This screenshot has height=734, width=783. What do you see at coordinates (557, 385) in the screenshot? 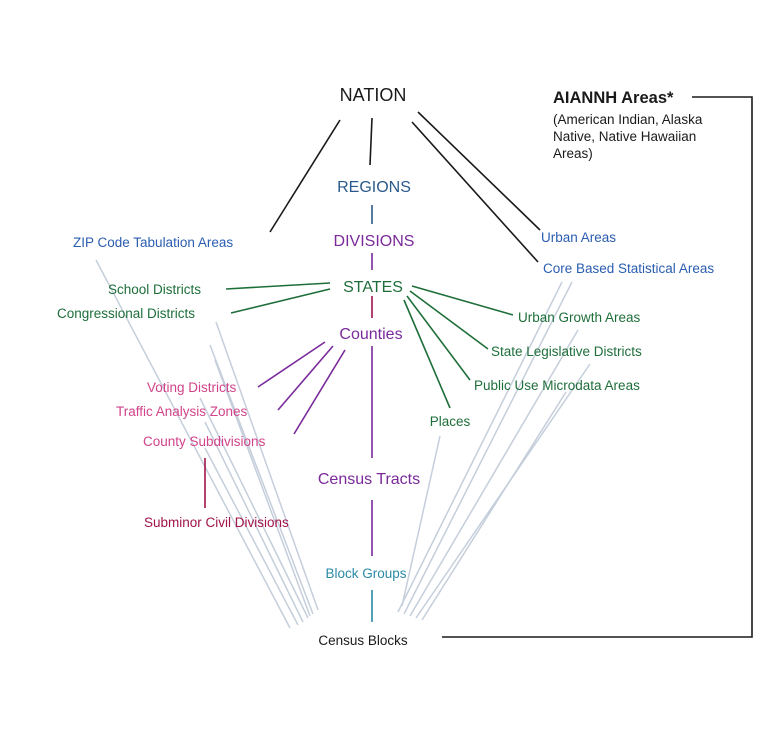
I see `node-public-use-microdata-areas: Public Use Microdata Areas` at bounding box center [557, 385].